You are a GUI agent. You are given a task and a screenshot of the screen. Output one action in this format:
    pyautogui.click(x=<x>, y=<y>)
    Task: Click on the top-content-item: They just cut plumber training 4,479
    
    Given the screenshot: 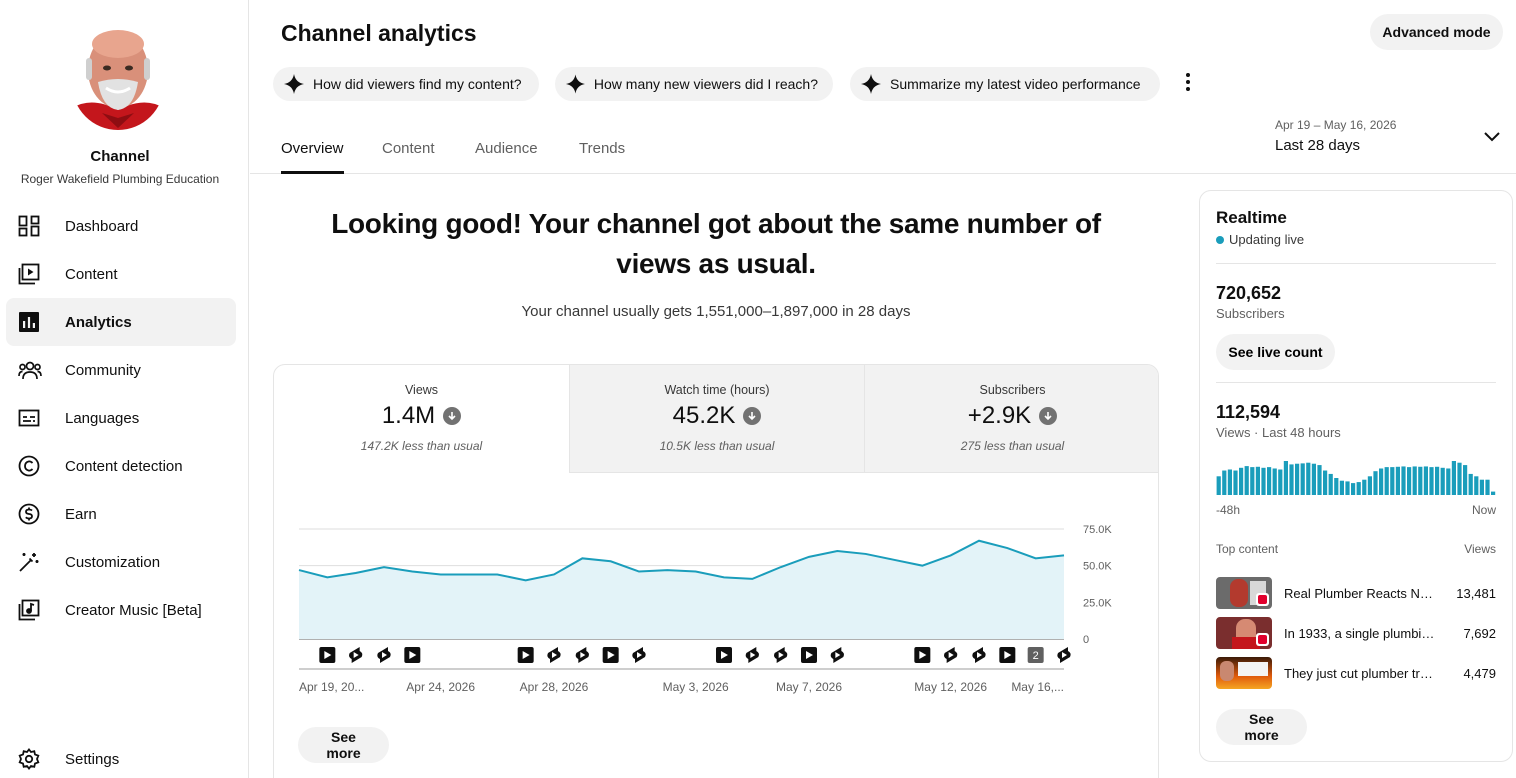 What is the action you would take?
    pyautogui.click(x=1356, y=673)
    